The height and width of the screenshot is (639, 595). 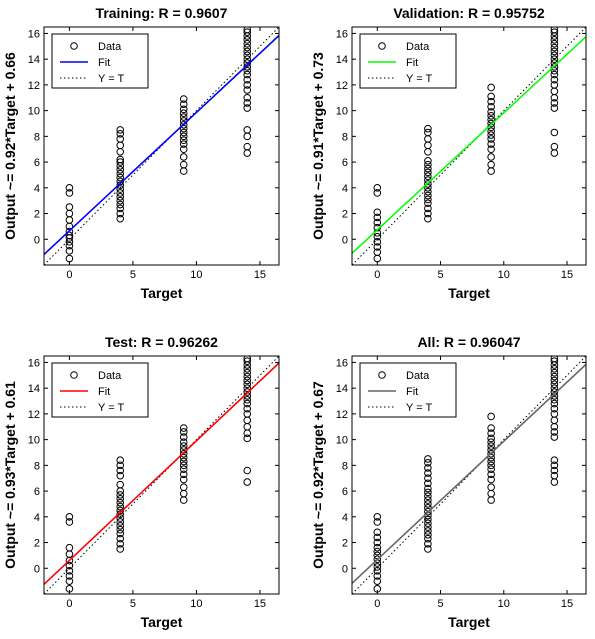 I want to click on x-tick-label: 15, so click(x=260, y=604).